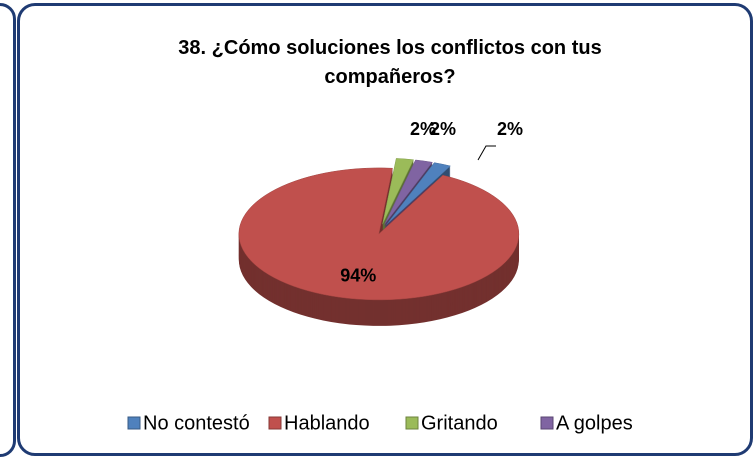 This screenshot has width=756, height=458. What do you see at coordinates (459, 423) in the screenshot?
I see `legend-label: Gritando` at bounding box center [459, 423].